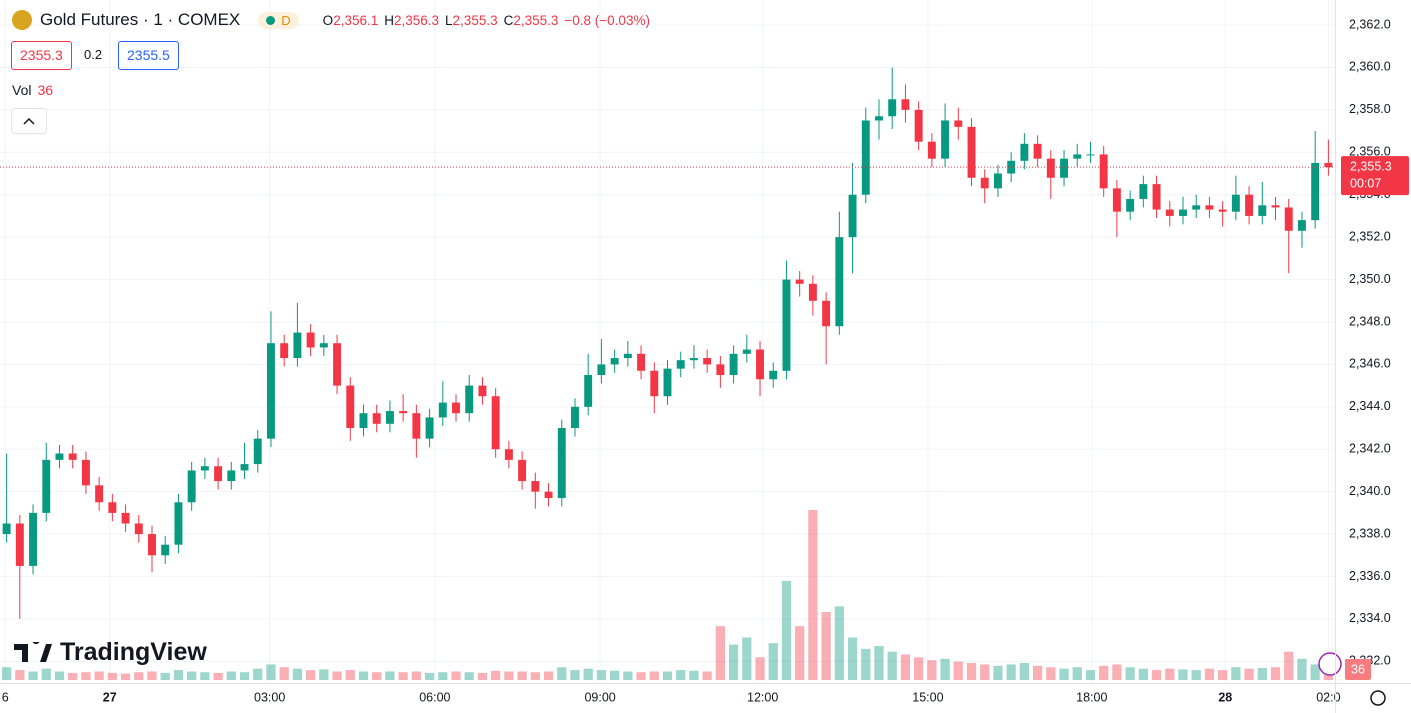 This screenshot has width=1411, height=713. What do you see at coordinates (110, 652) in the screenshot?
I see `logo: TradingView` at bounding box center [110, 652].